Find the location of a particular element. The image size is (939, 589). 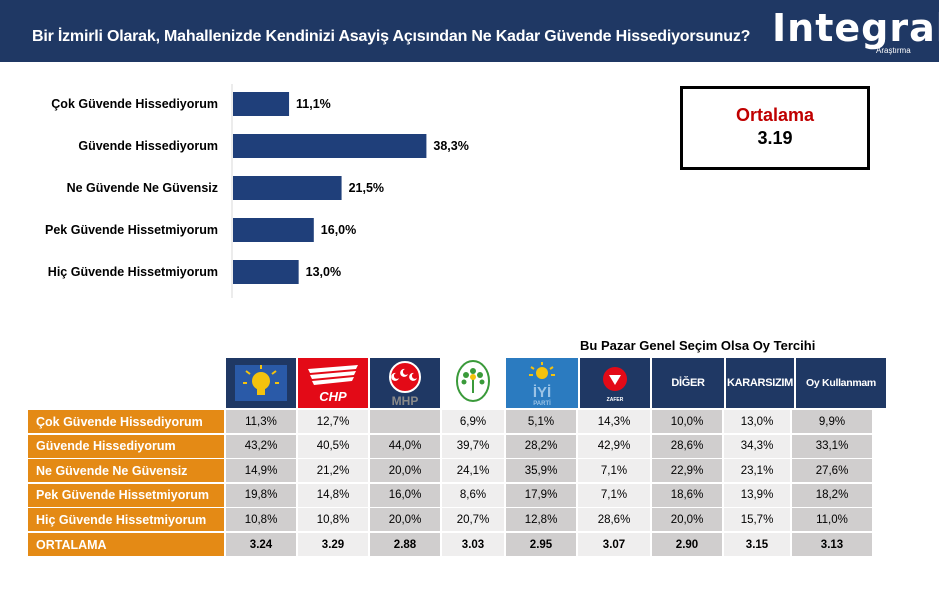

table-row-label: ORTALAMA is located at coordinates (126, 544).